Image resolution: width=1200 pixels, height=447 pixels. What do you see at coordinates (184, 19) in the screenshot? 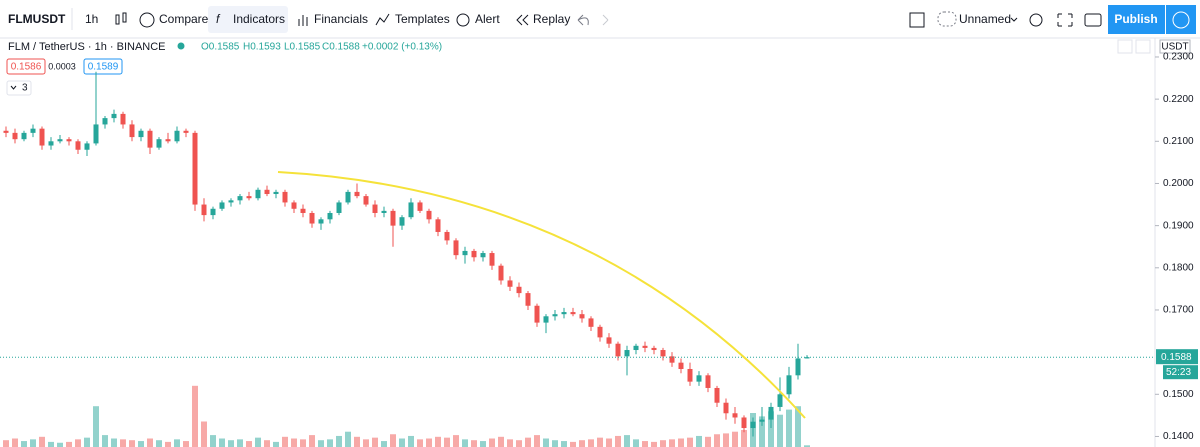
I see `compare-button: Compare` at bounding box center [184, 19].